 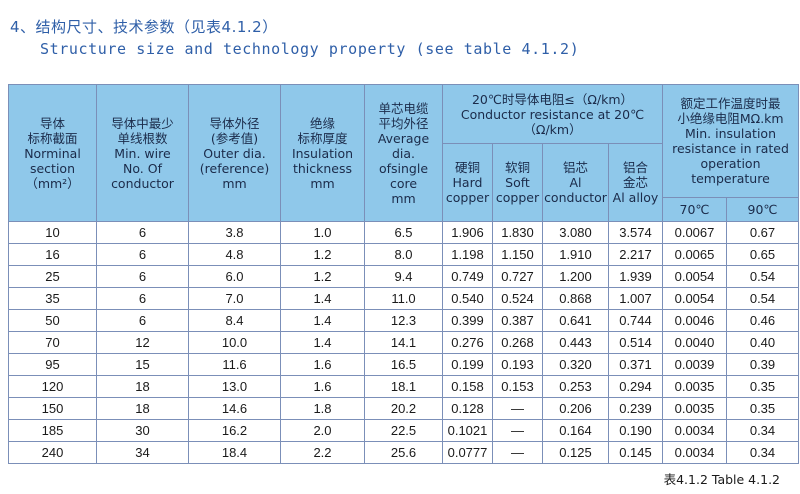 What do you see at coordinates (52, 430) in the screenshot?
I see `cell-section: 185` at bounding box center [52, 430].